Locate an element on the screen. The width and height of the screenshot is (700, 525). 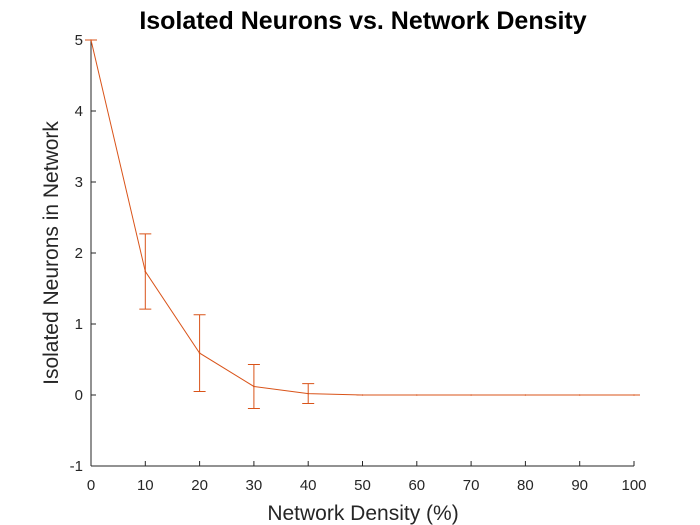
y-tick-label: 5 is located at coordinates (79, 40).